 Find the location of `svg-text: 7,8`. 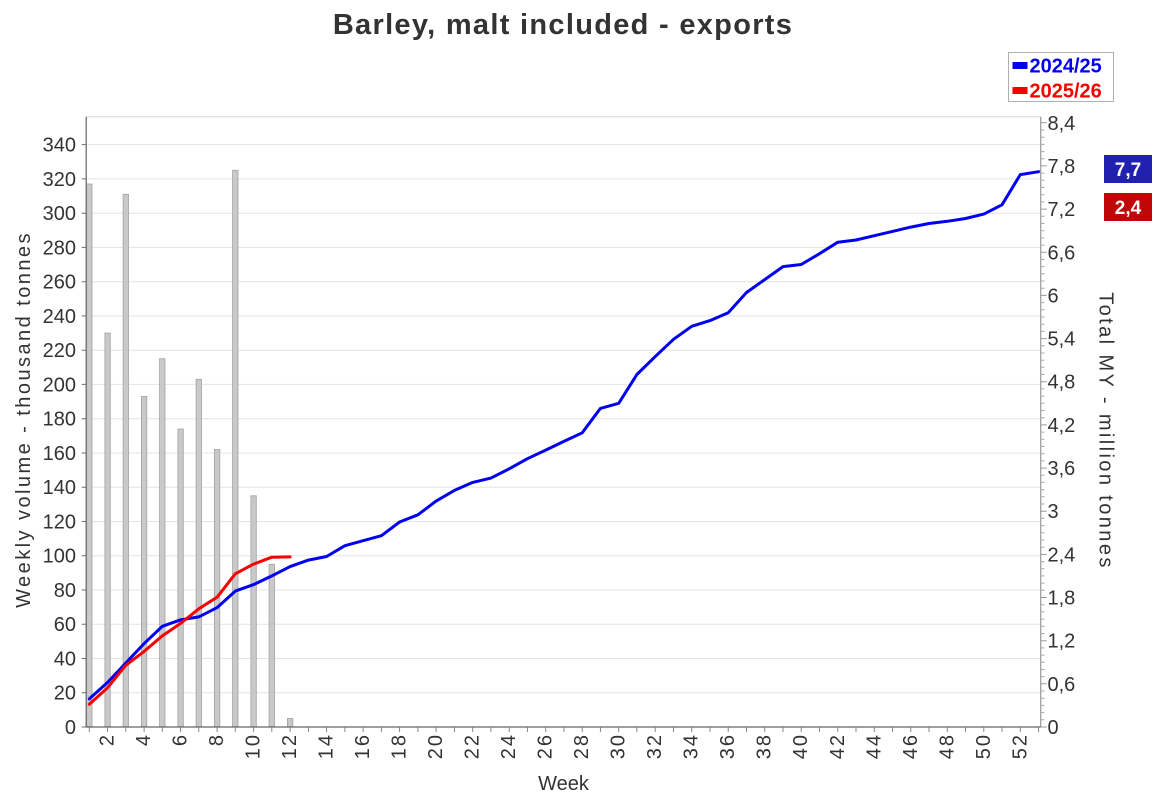

svg-text: 7,8 is located at coordinates (1062, 167).